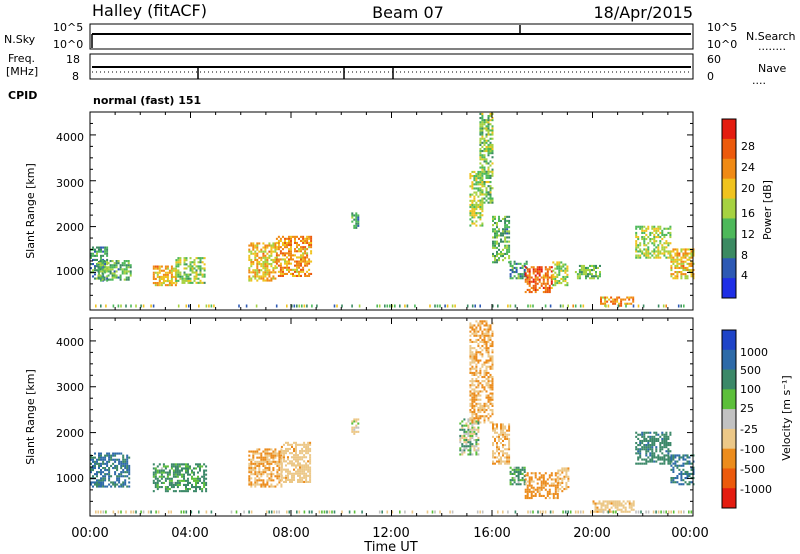  I want to click on noise-panel-frame, so click(391, 36).